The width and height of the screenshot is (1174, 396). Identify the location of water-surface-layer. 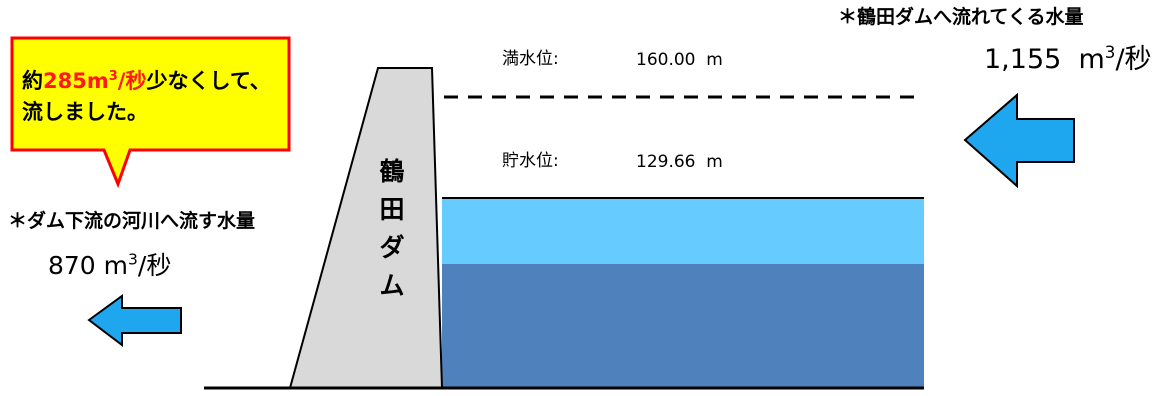
(683, 231).